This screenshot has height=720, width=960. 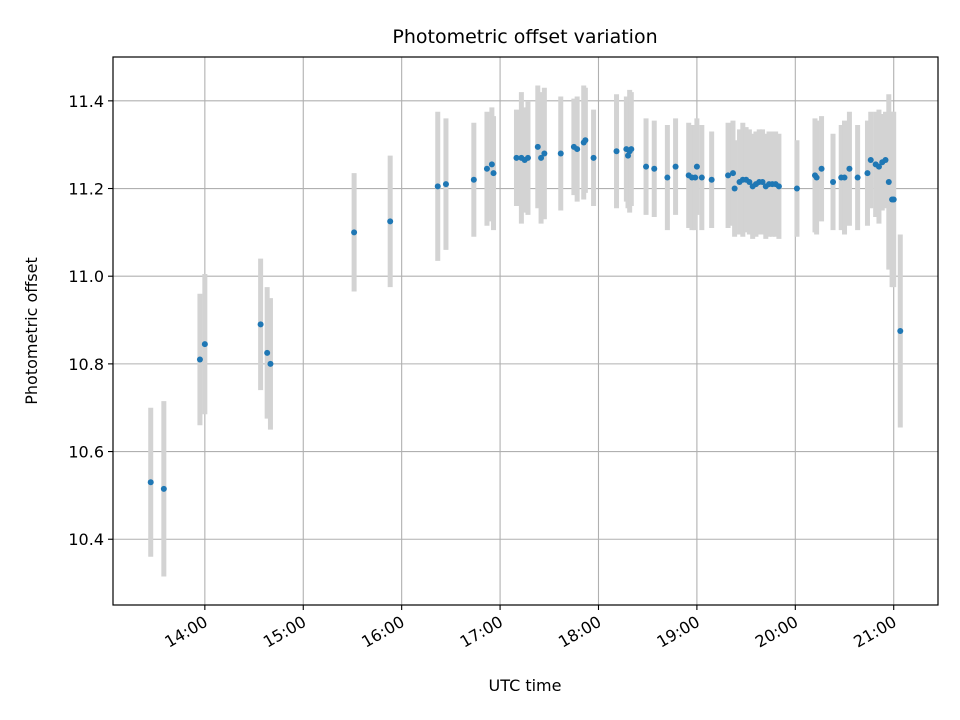 I want to click on y-axis-ticks: 10.4 10.6 10.8 11.0 11.2 11.4, so click(x=90, y=320).